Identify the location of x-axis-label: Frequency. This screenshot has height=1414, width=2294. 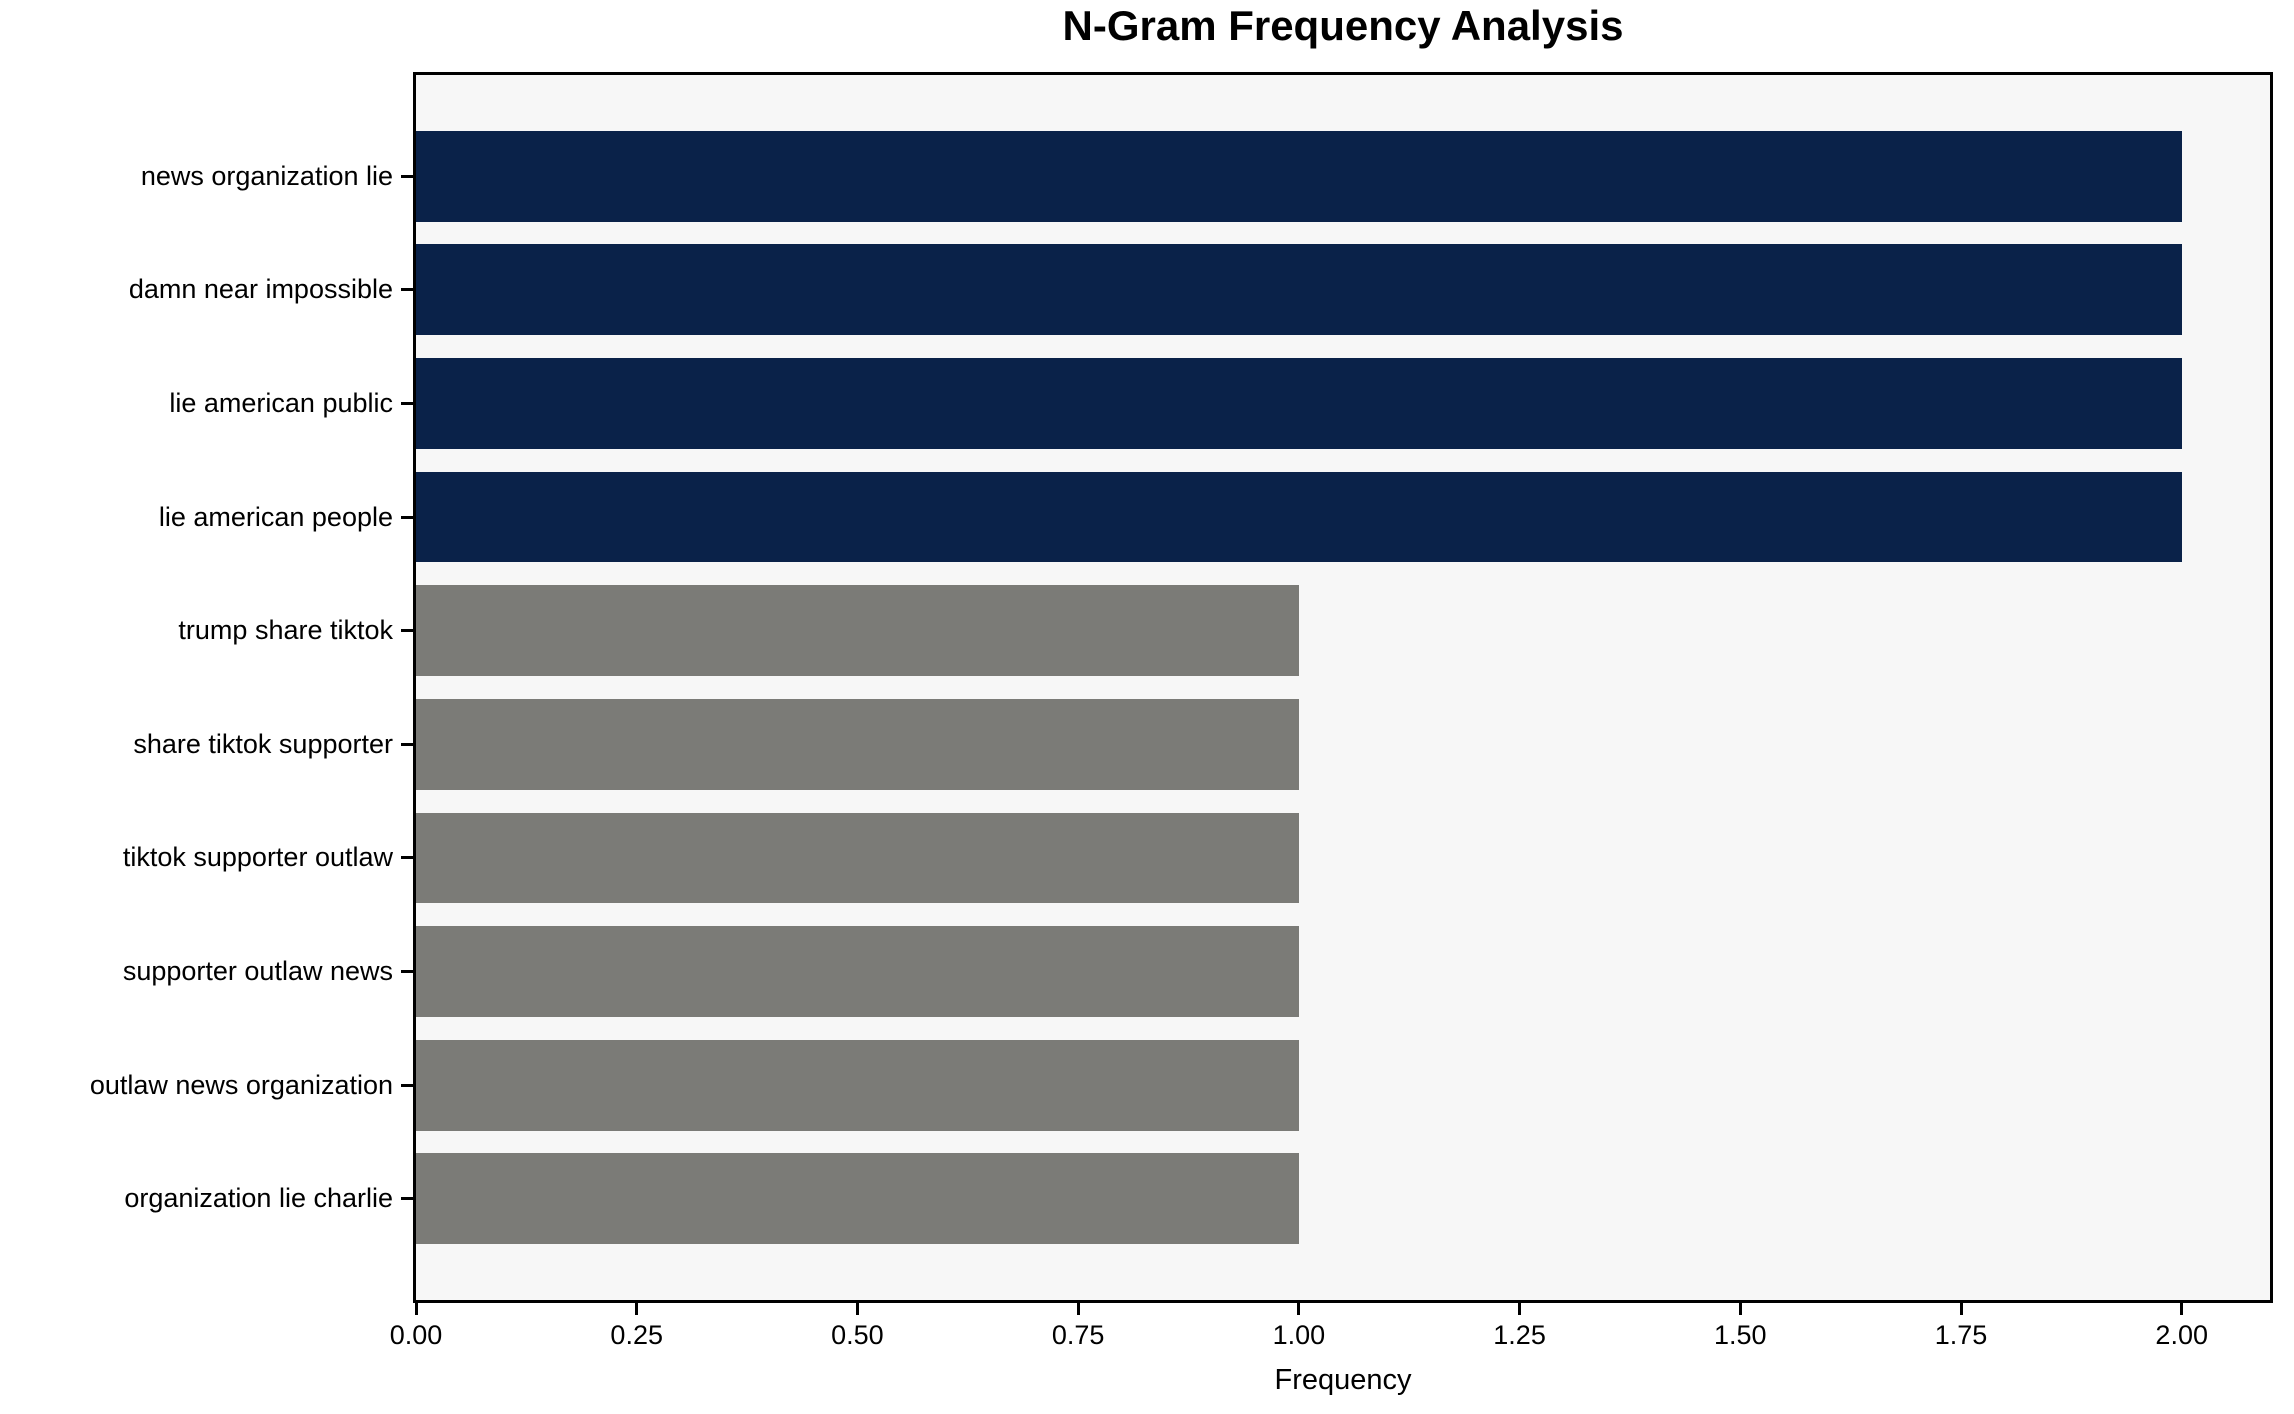
(1343, 1380).